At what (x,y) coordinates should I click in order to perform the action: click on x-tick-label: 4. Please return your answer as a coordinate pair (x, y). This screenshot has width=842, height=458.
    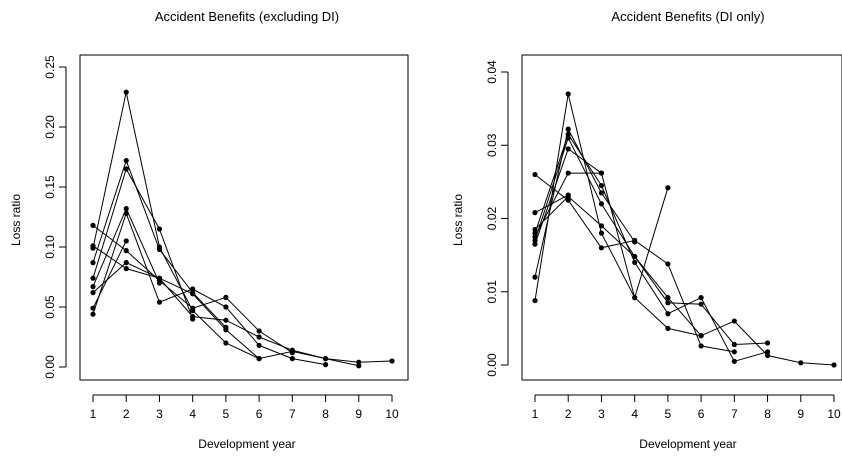
    Looking at the image, I should click on (634, 414).